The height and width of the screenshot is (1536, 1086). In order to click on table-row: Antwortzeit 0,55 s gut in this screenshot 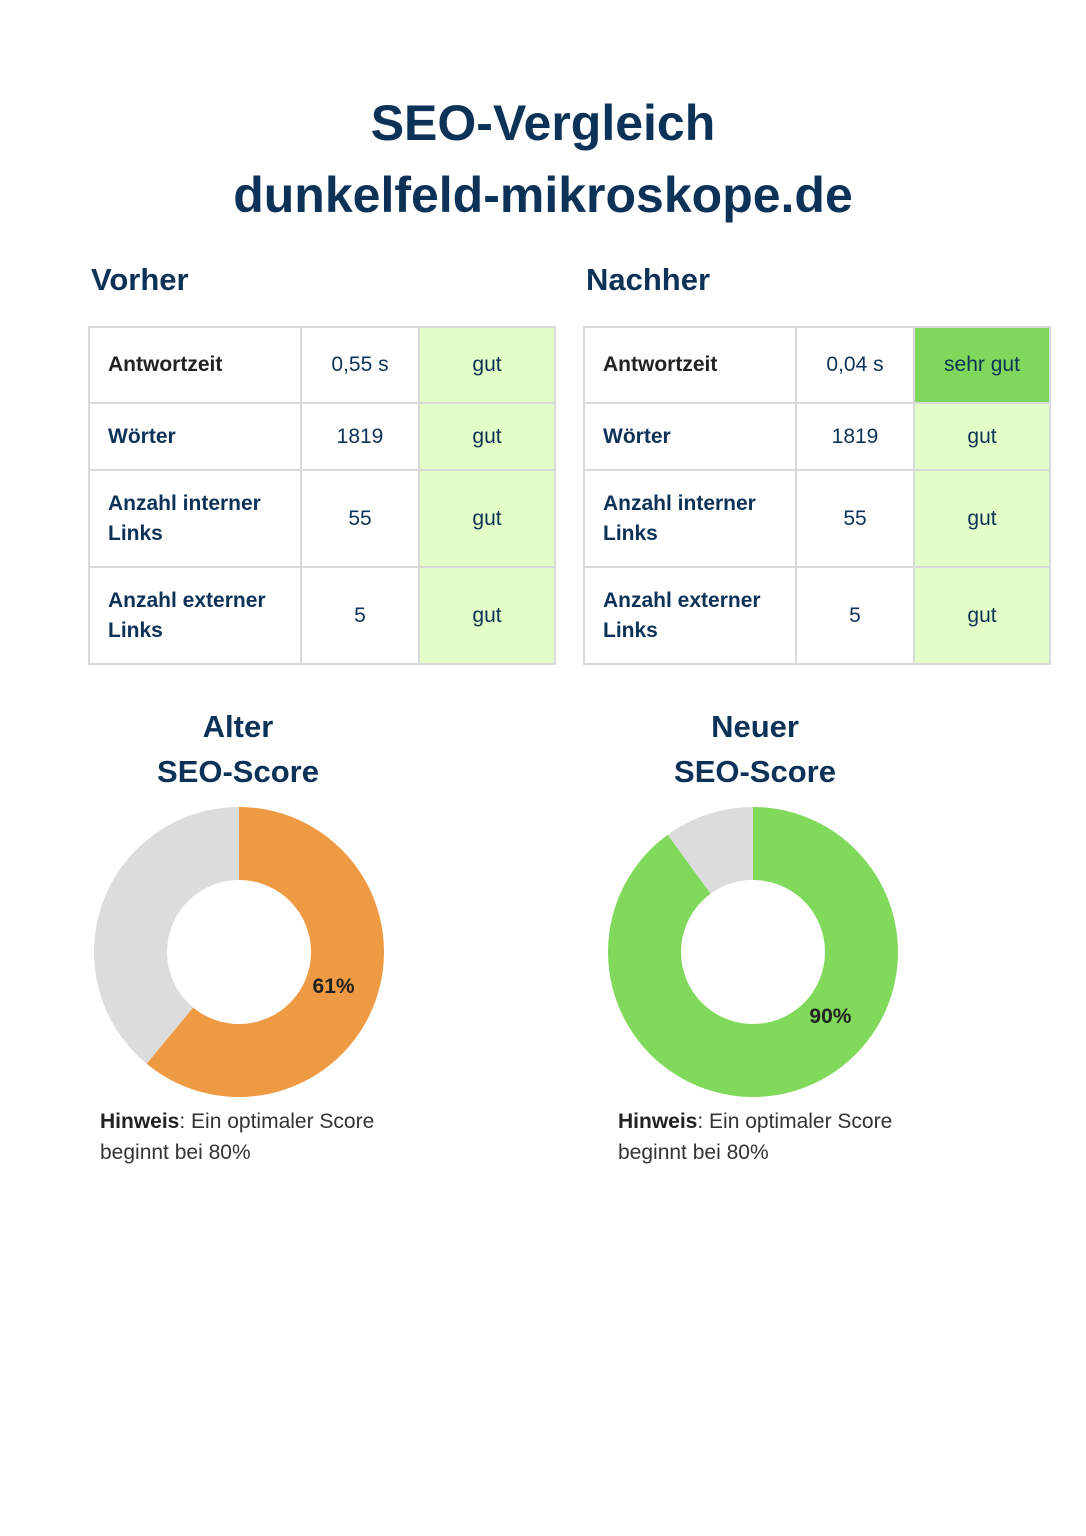, I will do `click(322, 365)`.